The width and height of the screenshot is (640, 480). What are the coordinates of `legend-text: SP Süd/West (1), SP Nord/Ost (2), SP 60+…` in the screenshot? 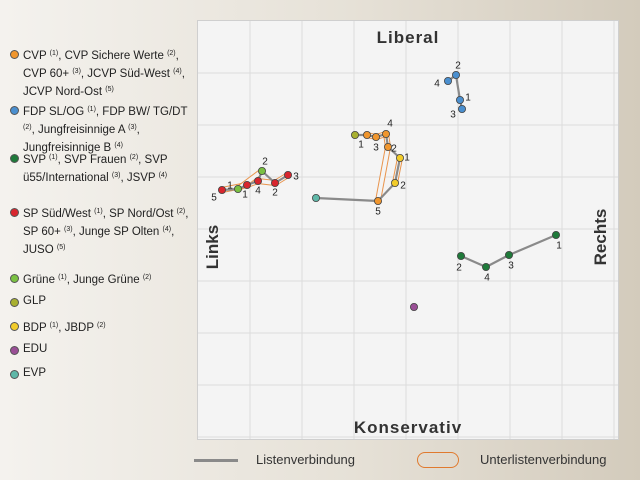 It's located at (106, 232).